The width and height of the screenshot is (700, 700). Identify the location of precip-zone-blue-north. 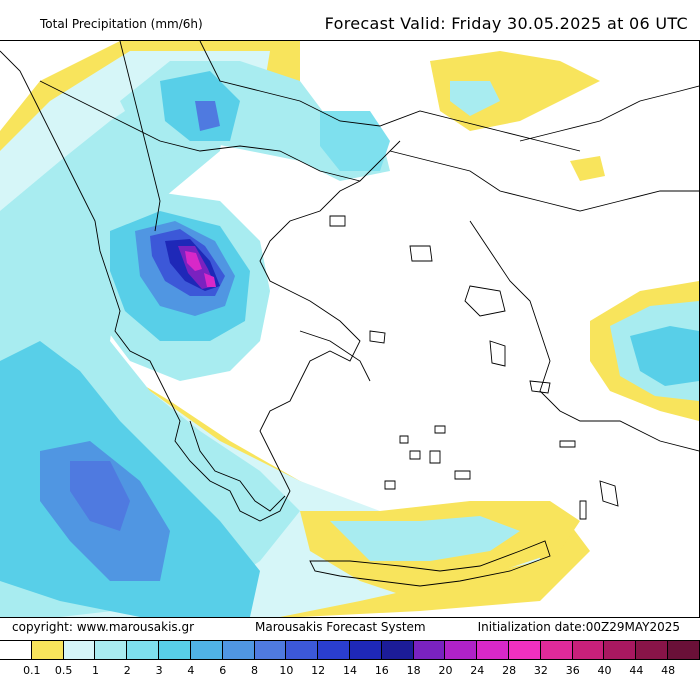
(207, 116).